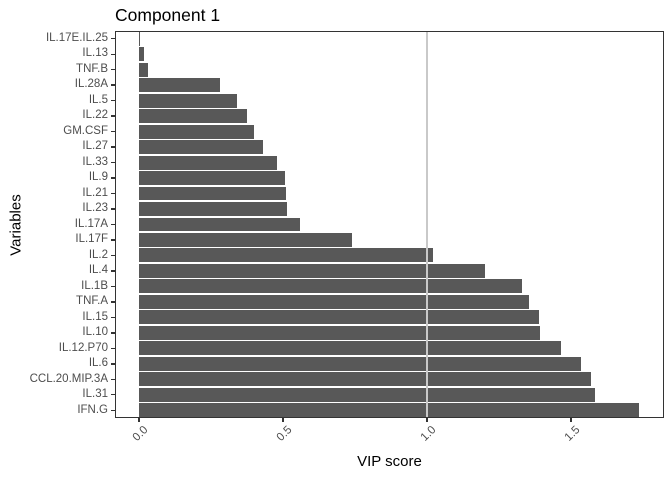 This screenshot has width=672, height=480. What do you see at coordinates (94, 285) in the screenshot?
I see `y-axis-label: IL.1B` at bounding box center [94, 285].